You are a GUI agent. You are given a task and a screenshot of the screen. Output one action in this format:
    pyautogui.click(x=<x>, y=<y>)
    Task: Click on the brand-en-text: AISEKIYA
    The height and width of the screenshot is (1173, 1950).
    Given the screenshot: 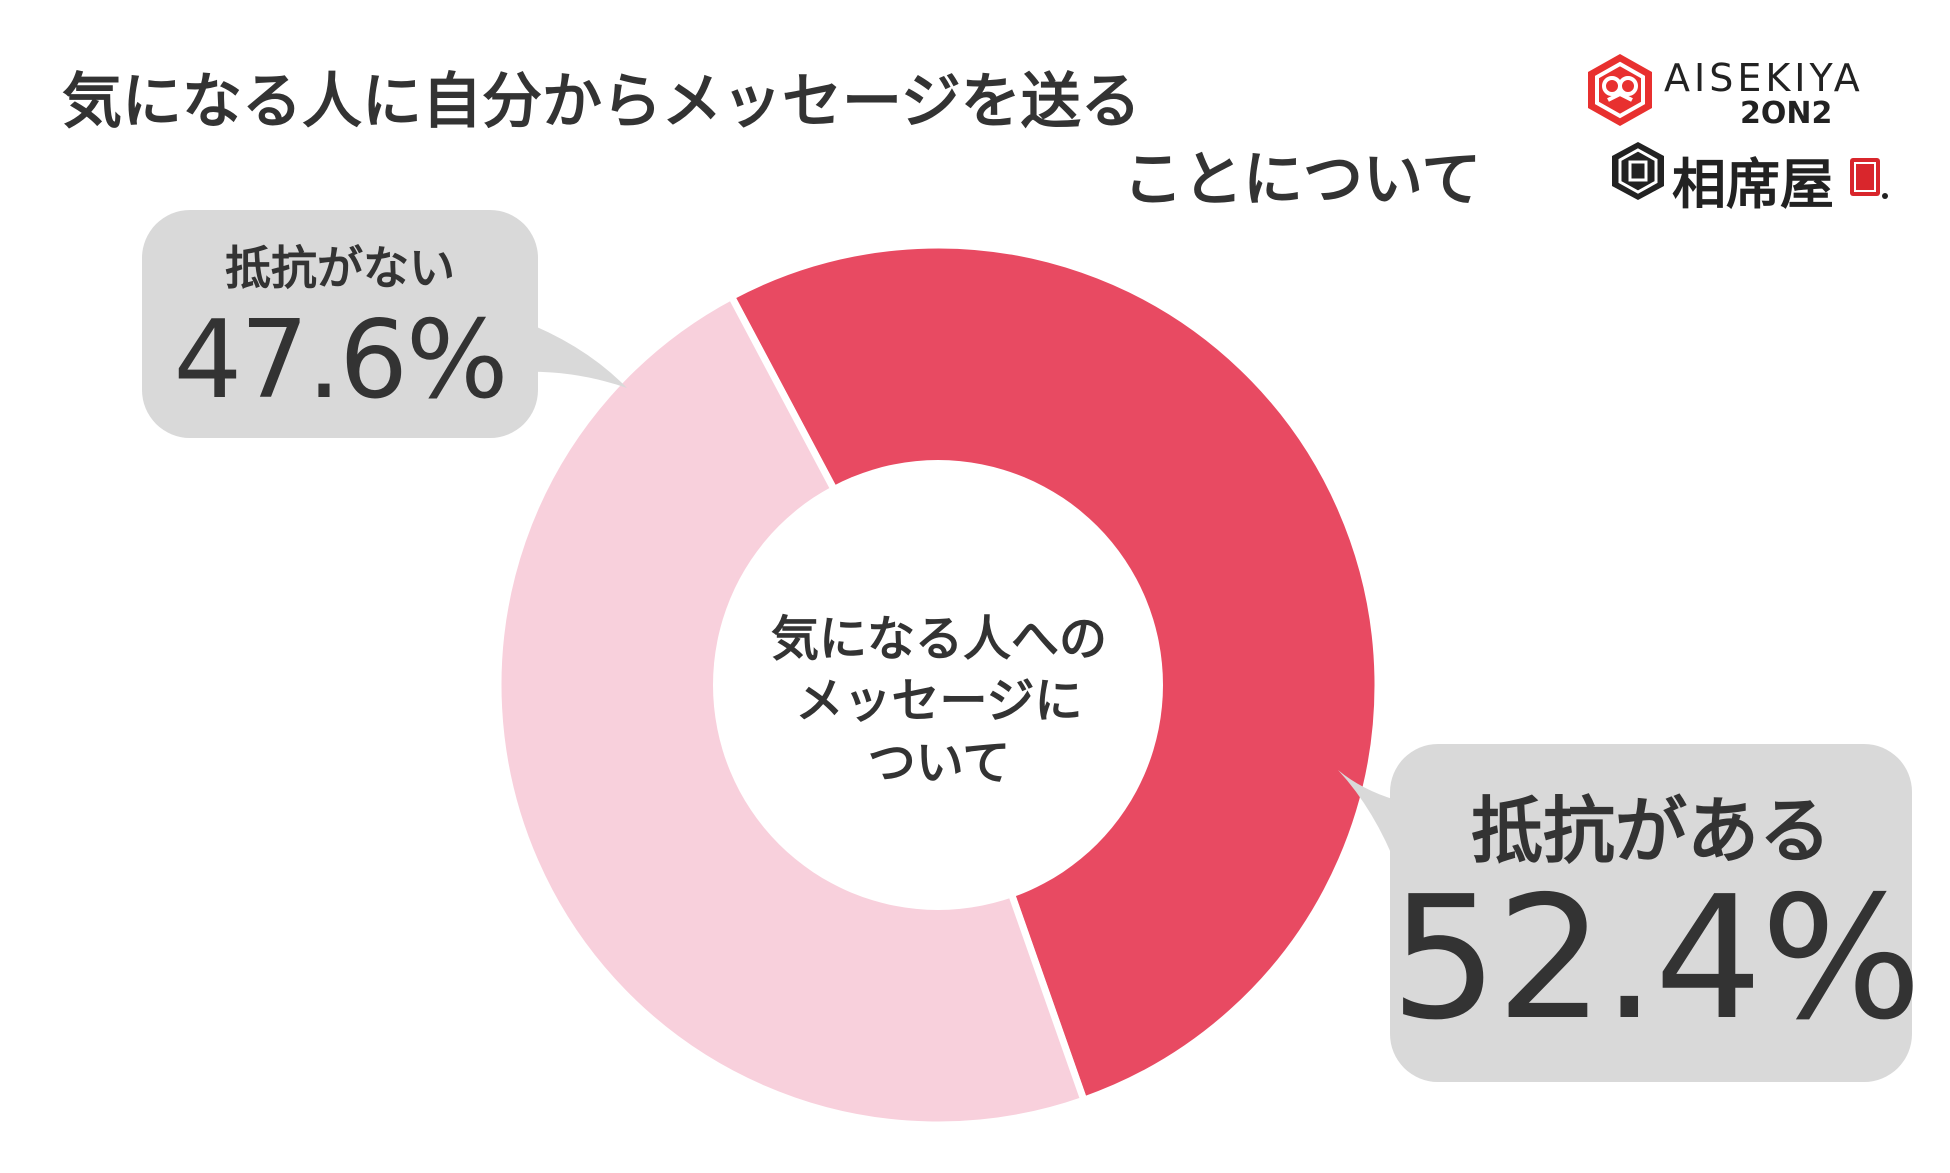 What is the action you would take?
    pyautogui.click(x=1764, y=78)
    